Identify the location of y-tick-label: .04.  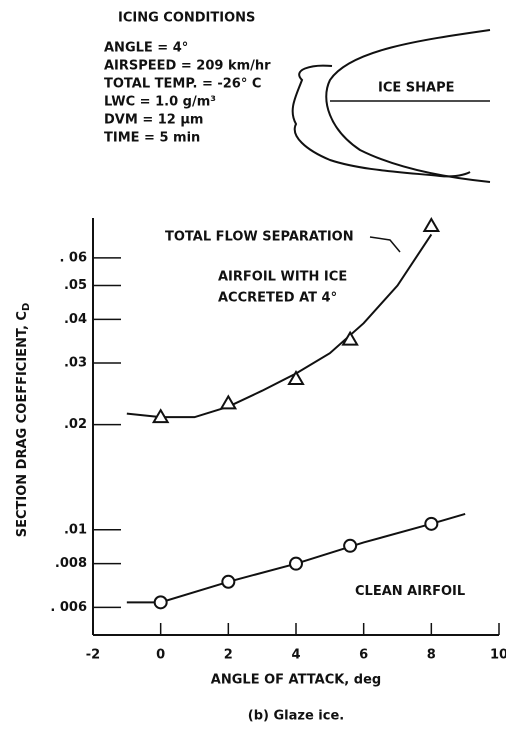
(75, 319).